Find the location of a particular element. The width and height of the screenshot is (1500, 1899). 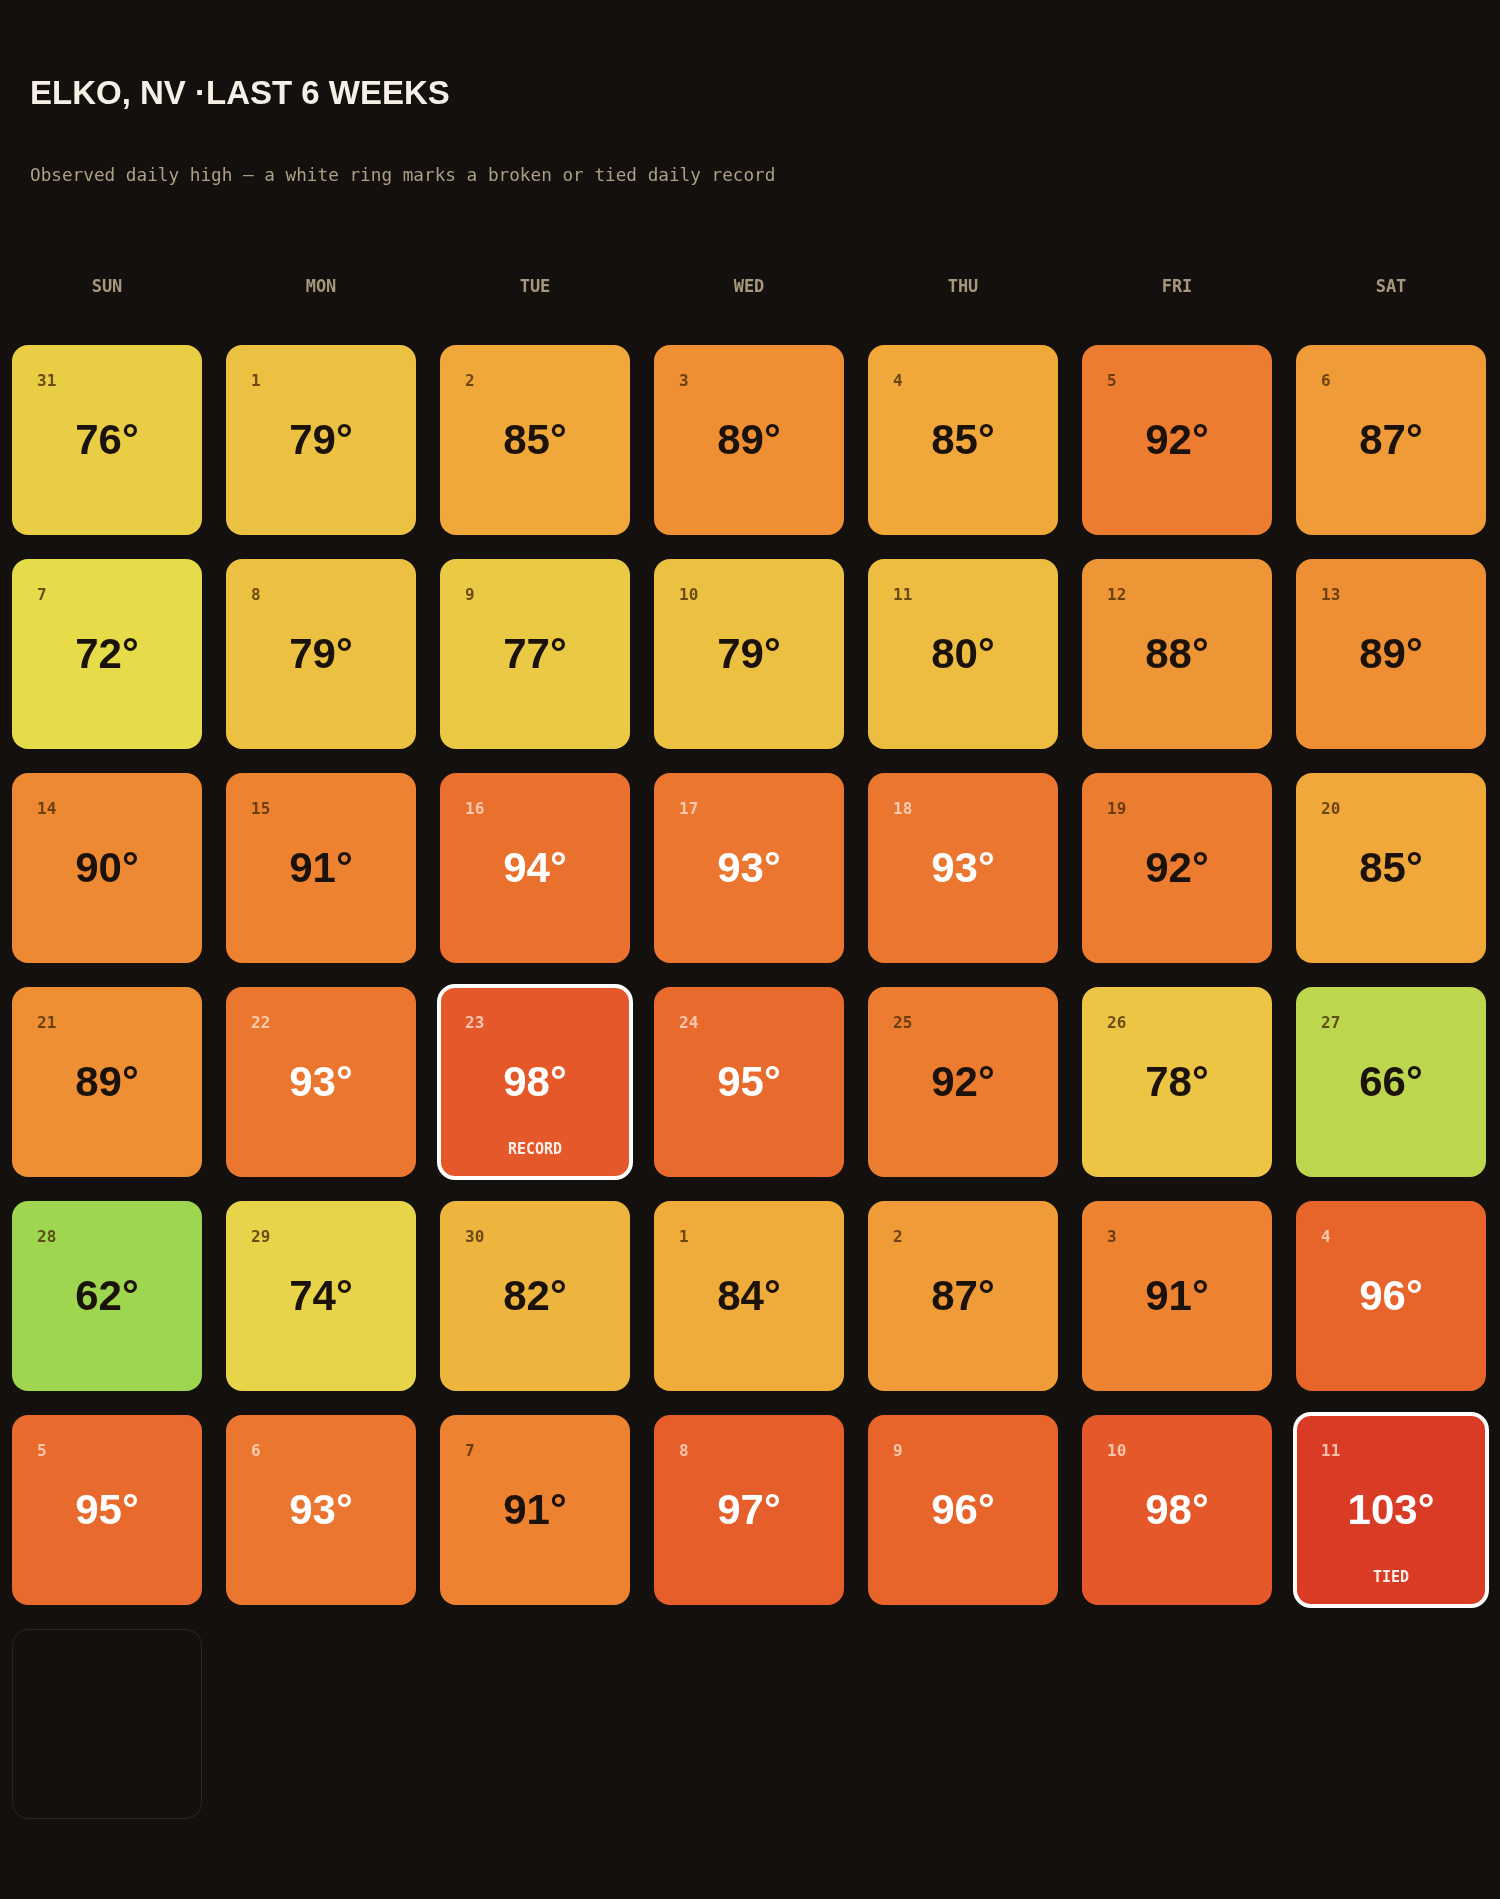

annotation: 22 is located at coordinates (261, 1023).